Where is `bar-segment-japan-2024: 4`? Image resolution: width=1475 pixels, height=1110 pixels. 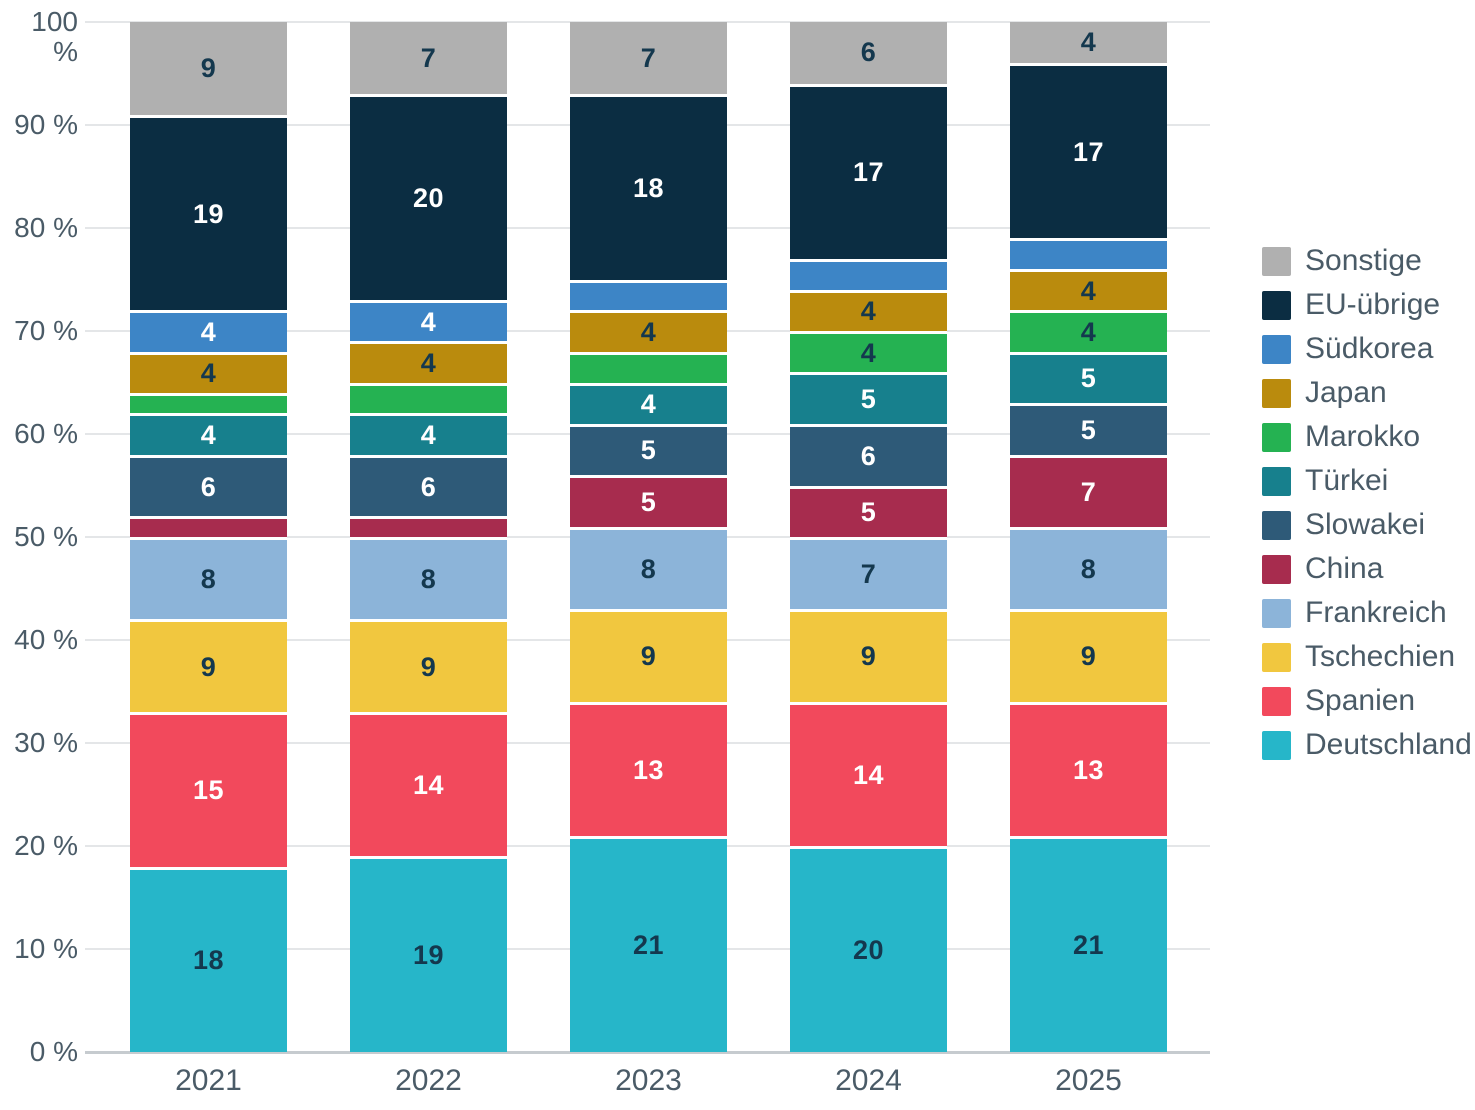 bar-segment-japan-2024: 4 is located at coordinates (868, 310).